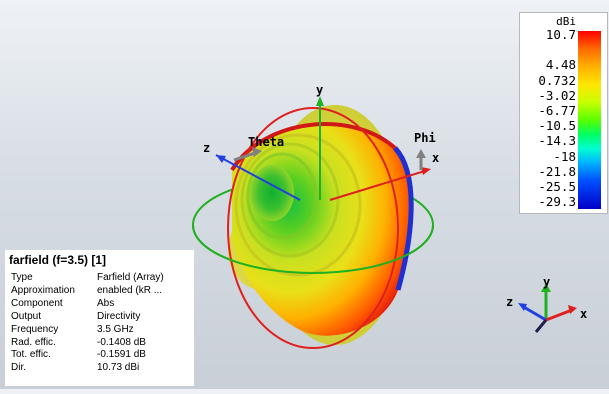 This screenshot has width=609, height=394. What do you see at coordinates (106, 303) in the screenshot?
I see `info-value: Abs` at bounding box center [106, 303].